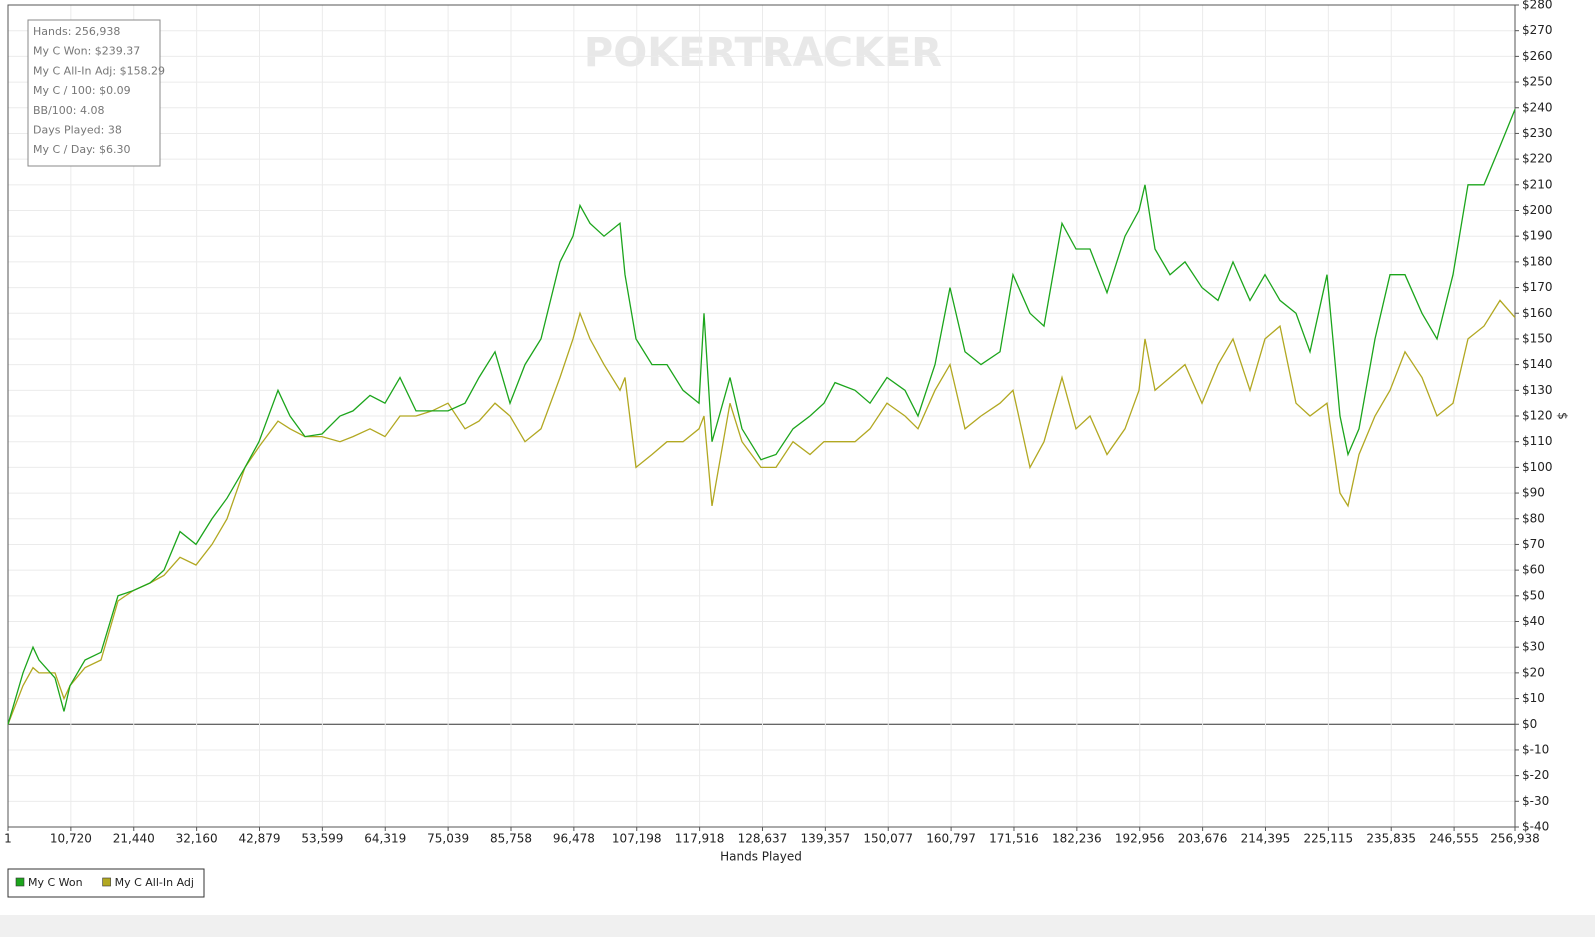 The image size is (1595, 937). I want to click on y-tick-label: $240, so click(1537, 107).